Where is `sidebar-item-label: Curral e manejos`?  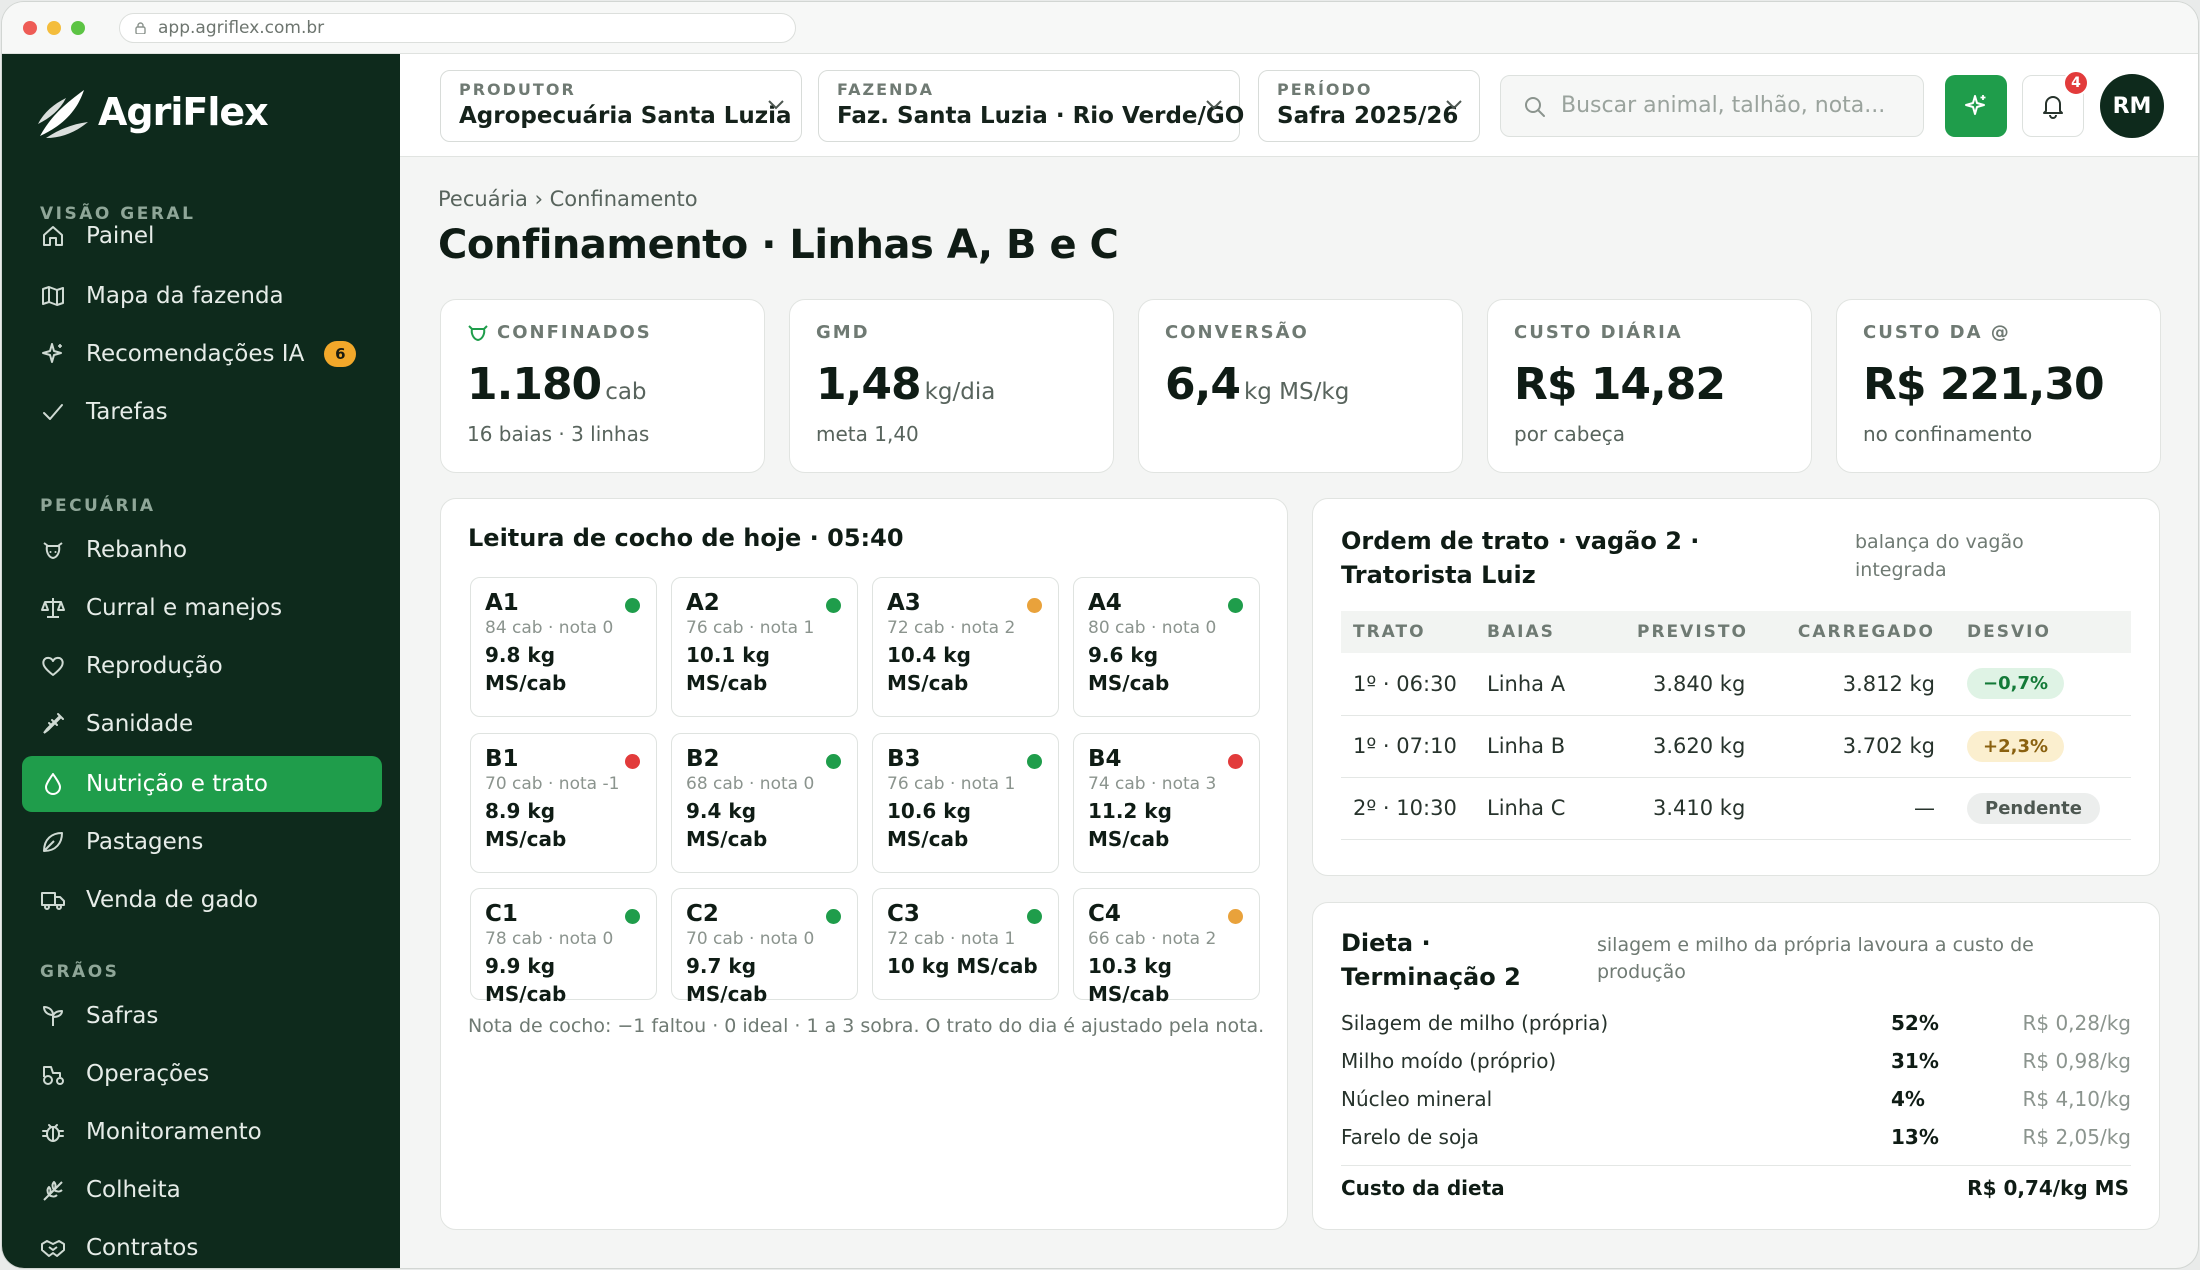
sidebar-item-label: Curral e manejos is located at coordinates (184, 608).